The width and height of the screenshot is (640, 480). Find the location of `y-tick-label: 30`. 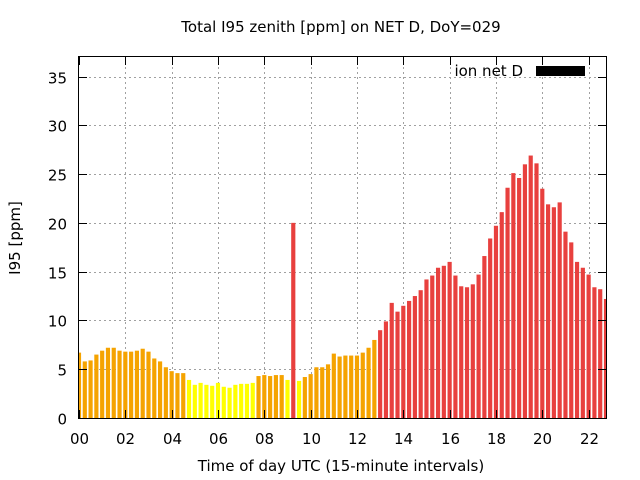

y-tick-label: 30 is located at coordinates (57, 127).